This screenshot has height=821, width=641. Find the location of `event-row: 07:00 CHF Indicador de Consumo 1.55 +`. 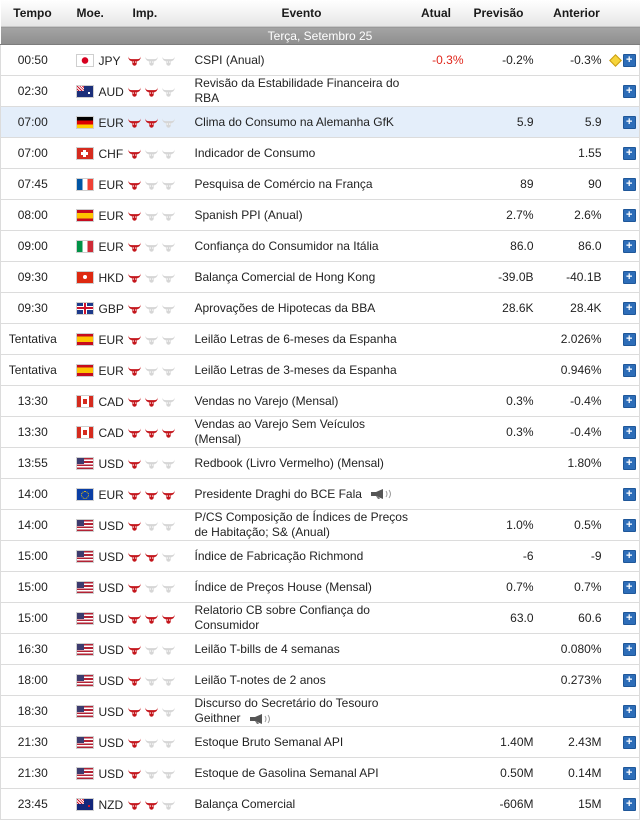

event-row: 07:00 CHF Indicador de Consumo 1.55 + is located at coordinates (320, 153).